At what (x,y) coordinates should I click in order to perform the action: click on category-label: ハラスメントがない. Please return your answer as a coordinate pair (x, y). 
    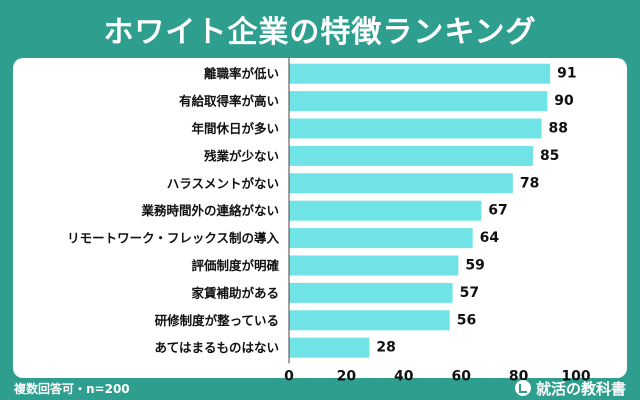
    Looking at the image, I should click on (223, 183).